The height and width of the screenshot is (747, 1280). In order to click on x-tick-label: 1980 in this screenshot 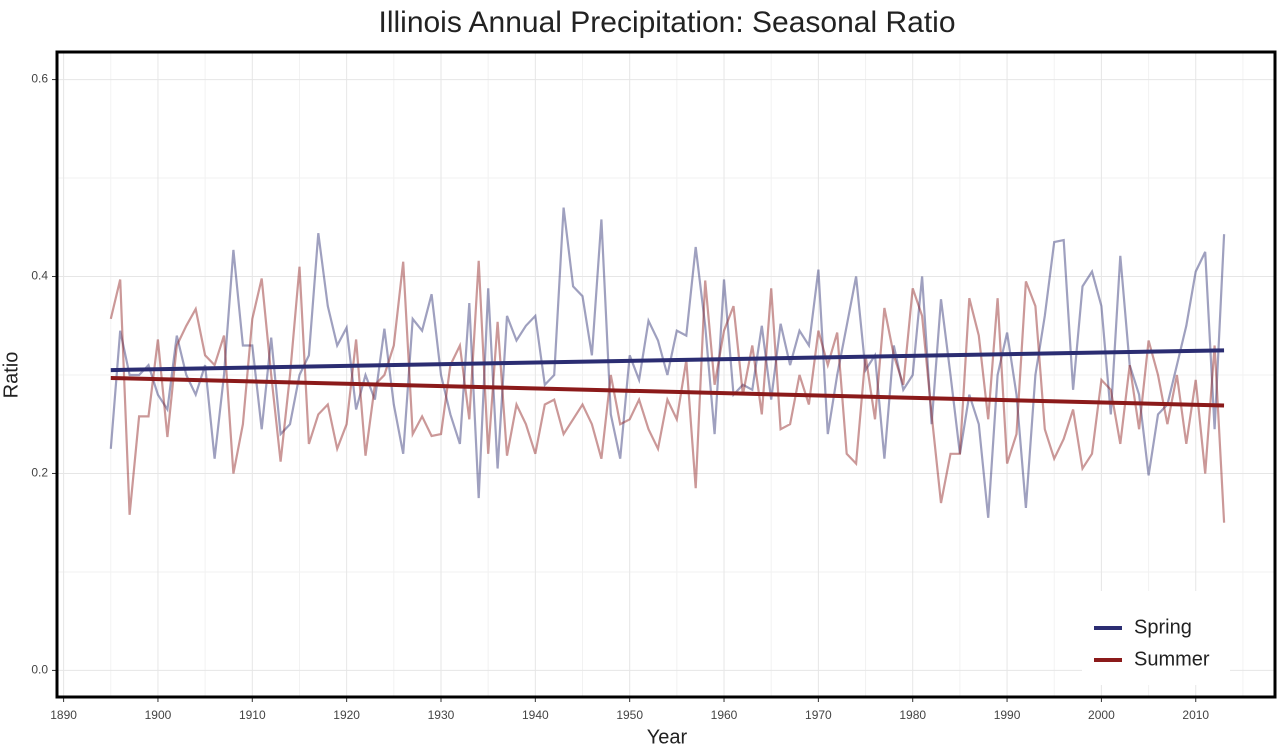, I will do `click(912, 715)`.